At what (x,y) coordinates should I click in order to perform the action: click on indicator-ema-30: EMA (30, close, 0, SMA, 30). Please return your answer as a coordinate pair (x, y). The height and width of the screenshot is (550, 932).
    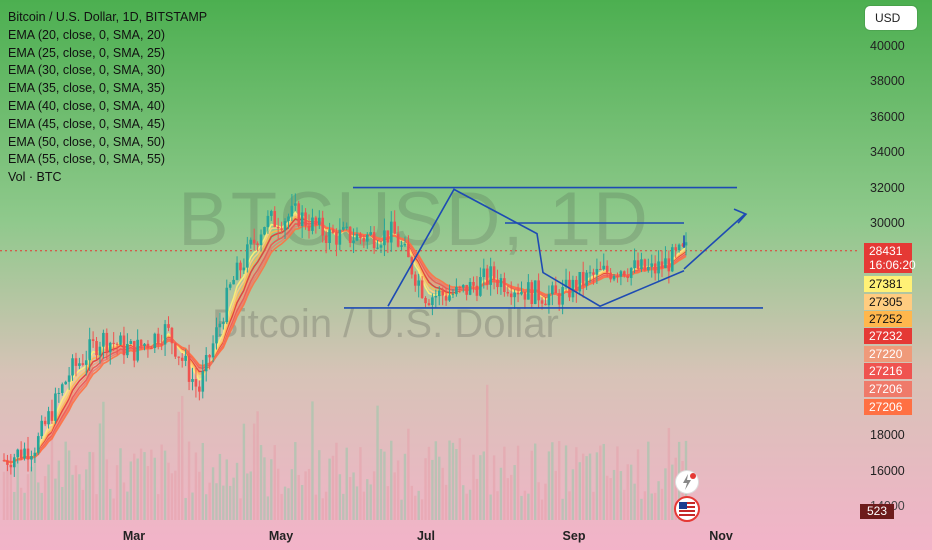
    Looking at the image, I should click on (87, 70).